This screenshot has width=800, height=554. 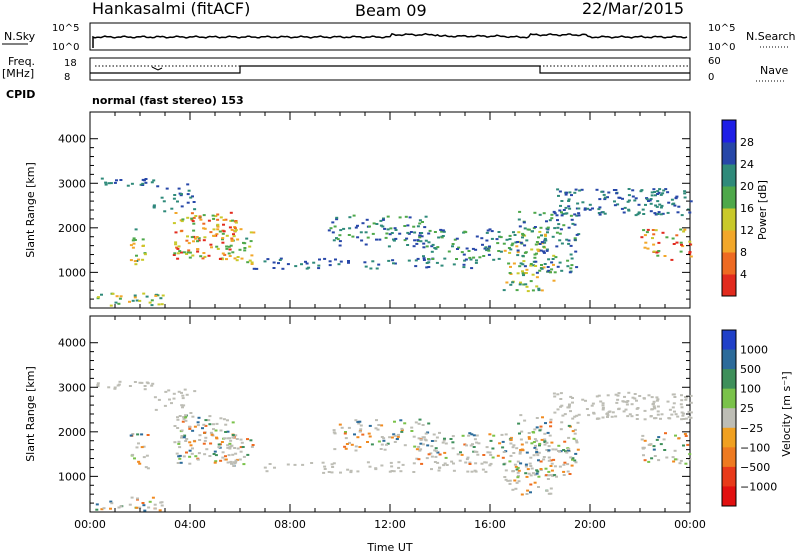 What do you see at coordinates (590, 524) in the screenshot?
I see `x-tick-label: 20:00` at bounding box center [590, 524].